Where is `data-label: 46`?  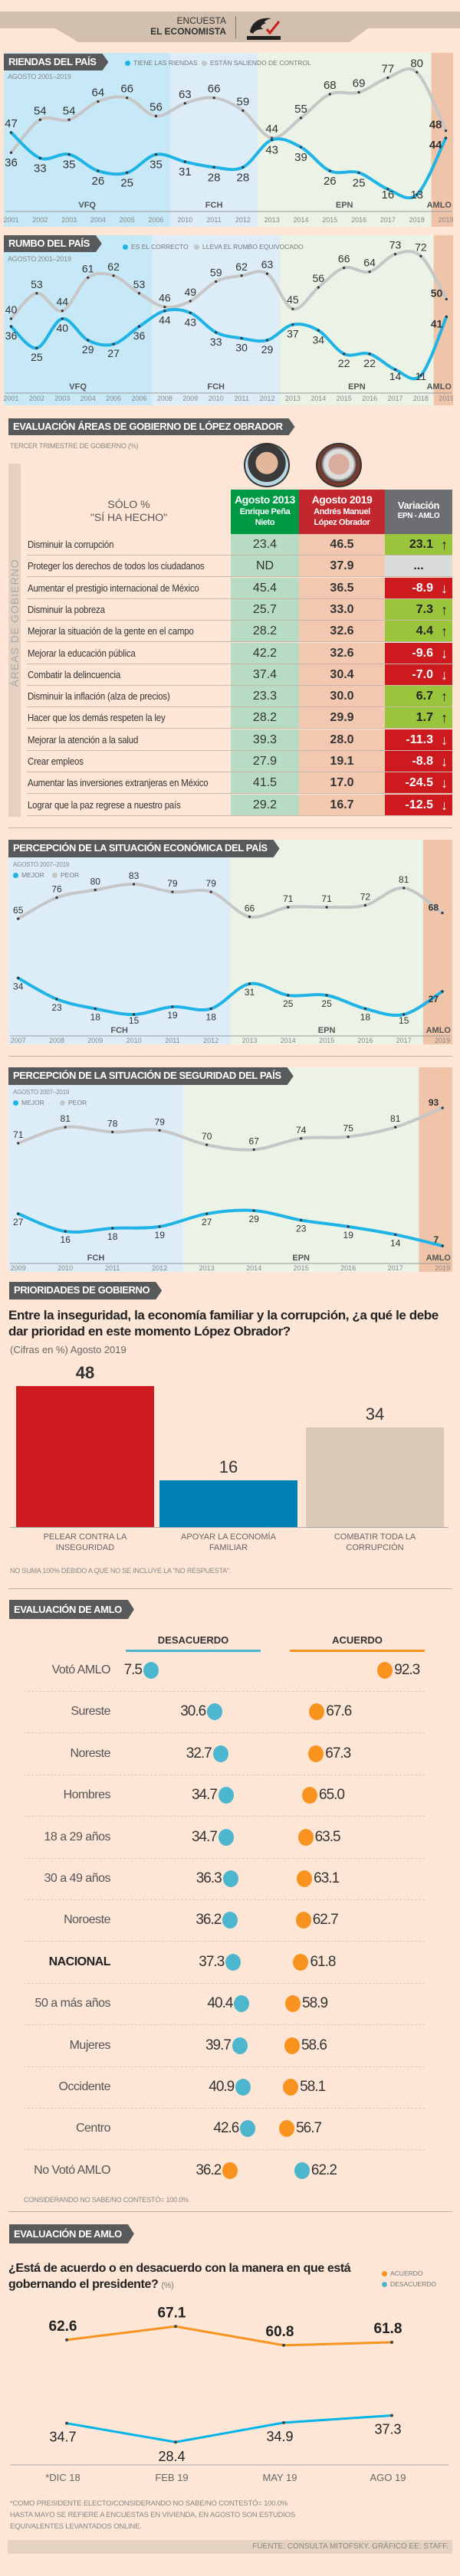
data-label: 46 is located at coordinates (165, 298).